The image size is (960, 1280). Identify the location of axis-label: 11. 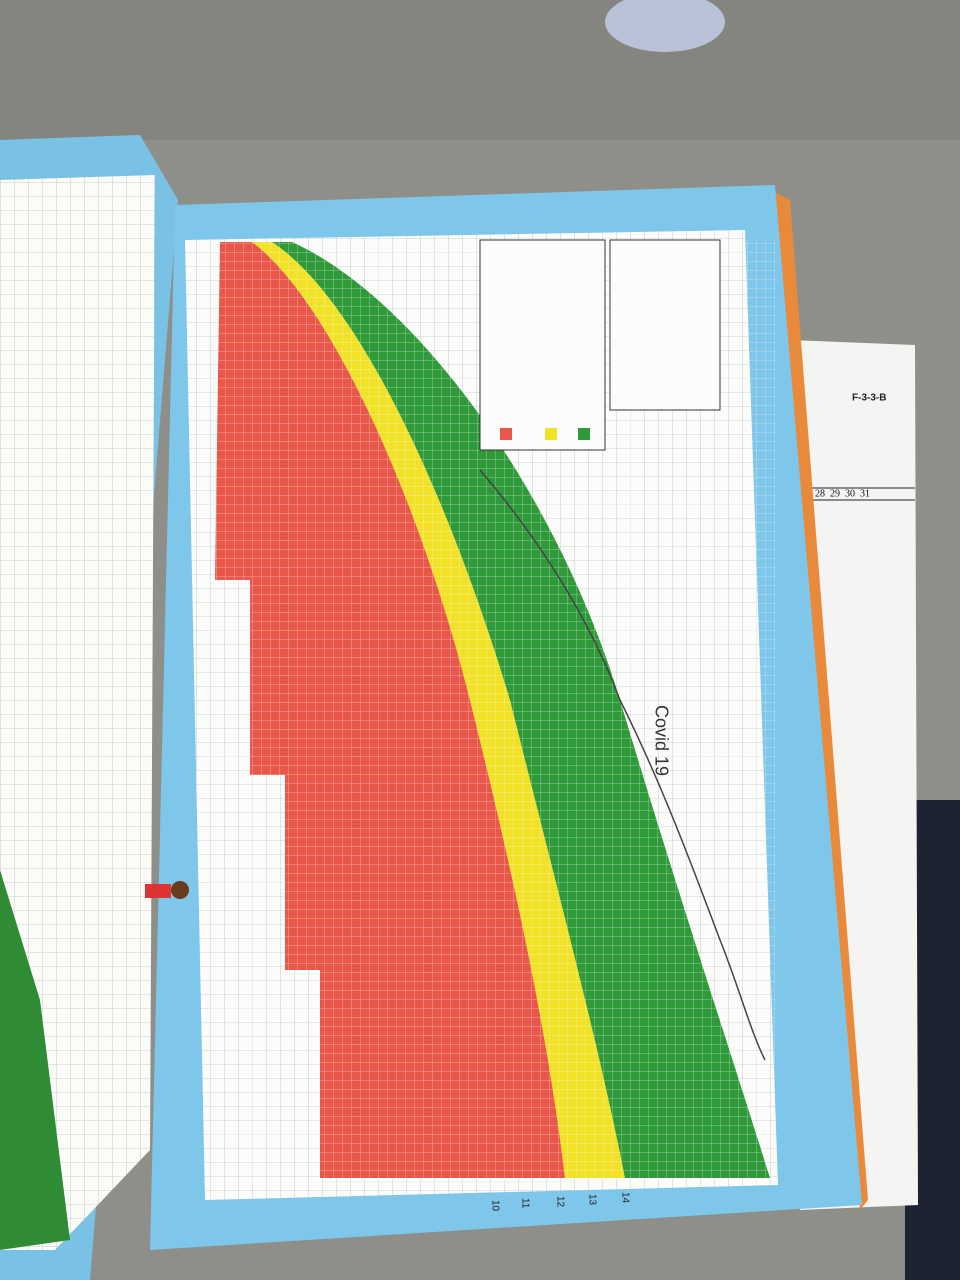
(524, 1203).